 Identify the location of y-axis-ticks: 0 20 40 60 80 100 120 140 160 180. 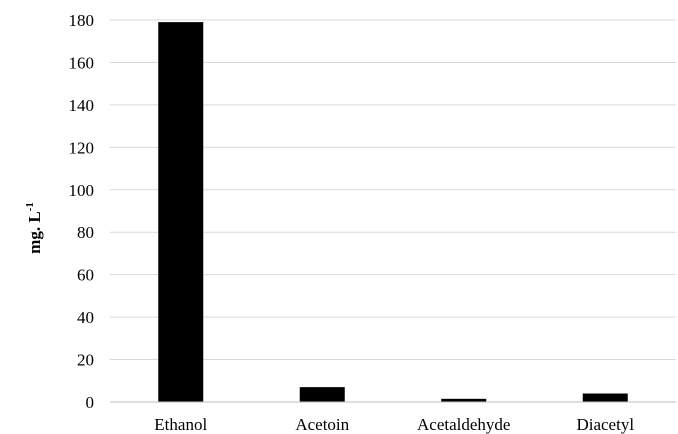
(82, 211).